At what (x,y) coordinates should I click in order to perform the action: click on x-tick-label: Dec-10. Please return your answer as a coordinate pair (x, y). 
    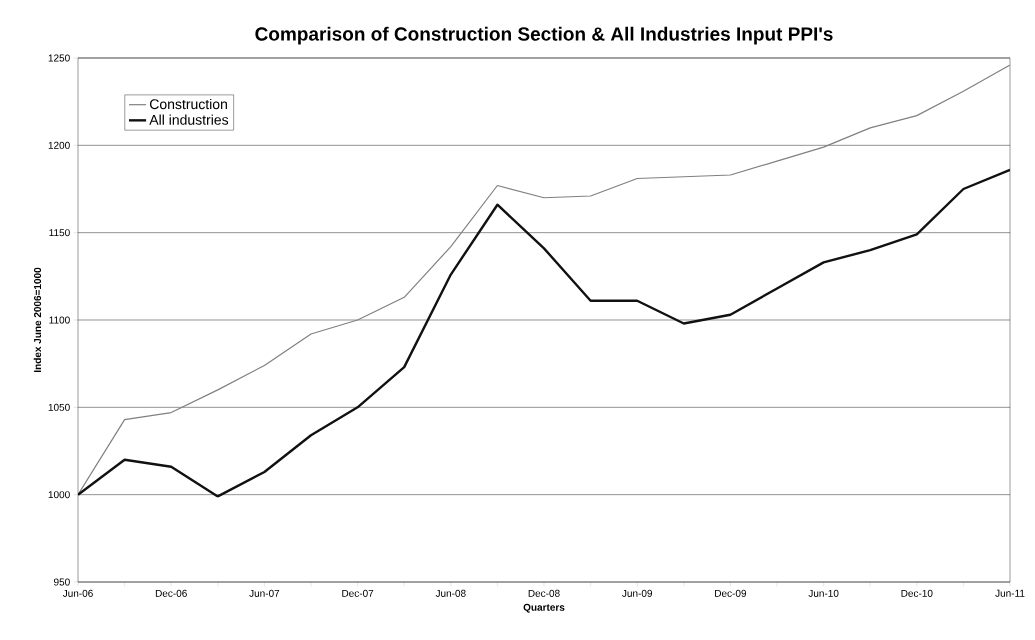
    Looking at the image, I should click on (917, 593).